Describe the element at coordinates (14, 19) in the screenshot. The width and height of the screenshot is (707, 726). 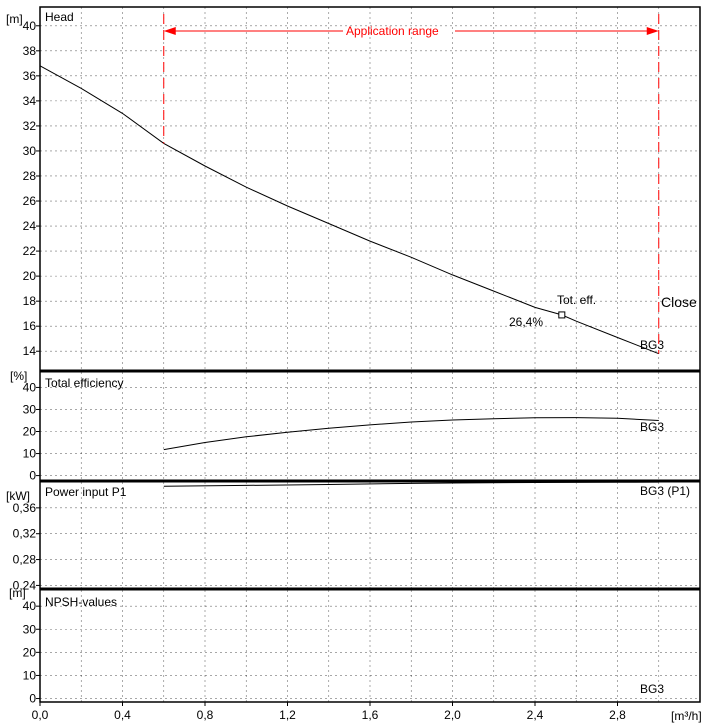
I see `head-unit-label: [m]` at that location.